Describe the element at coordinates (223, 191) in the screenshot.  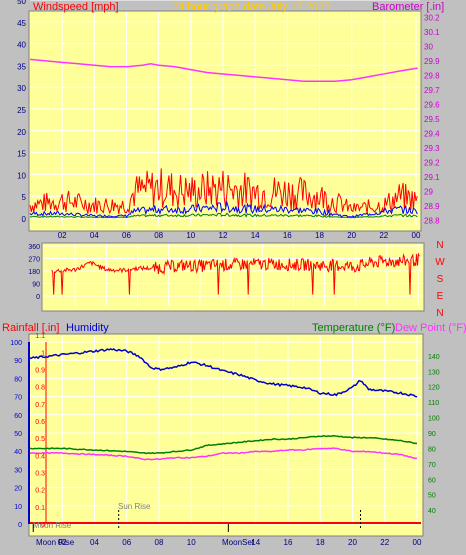
I see `wind-gust-line` at that location.